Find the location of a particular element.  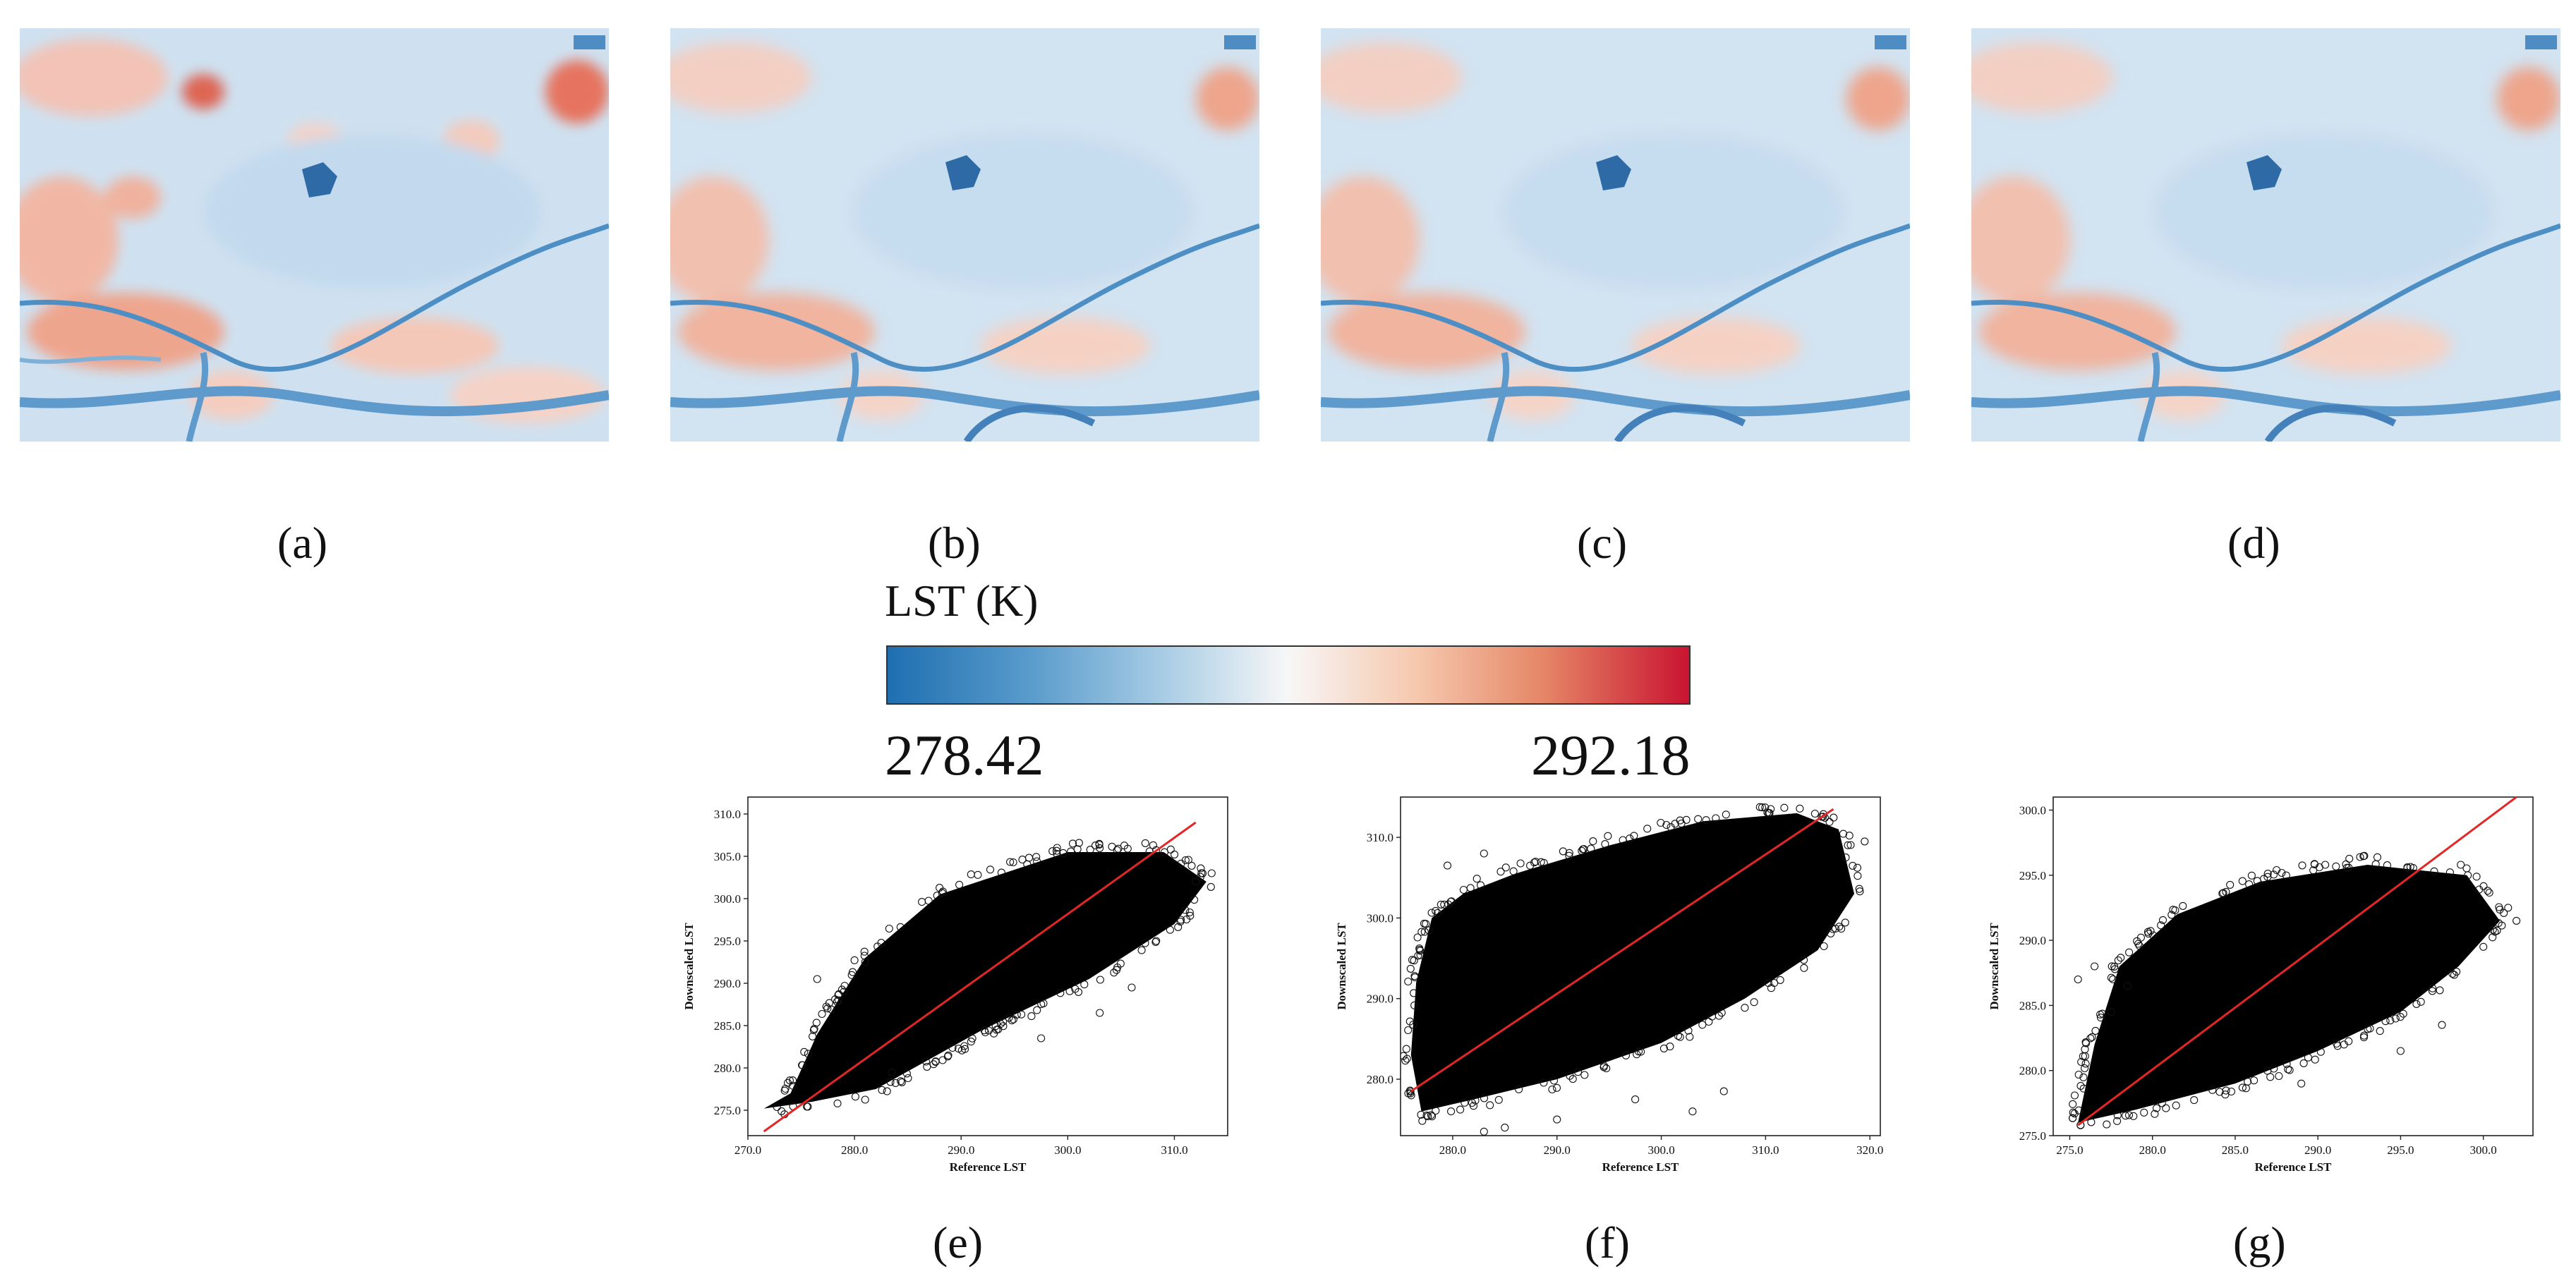

colorbar is located at coordinates (1288, 675).